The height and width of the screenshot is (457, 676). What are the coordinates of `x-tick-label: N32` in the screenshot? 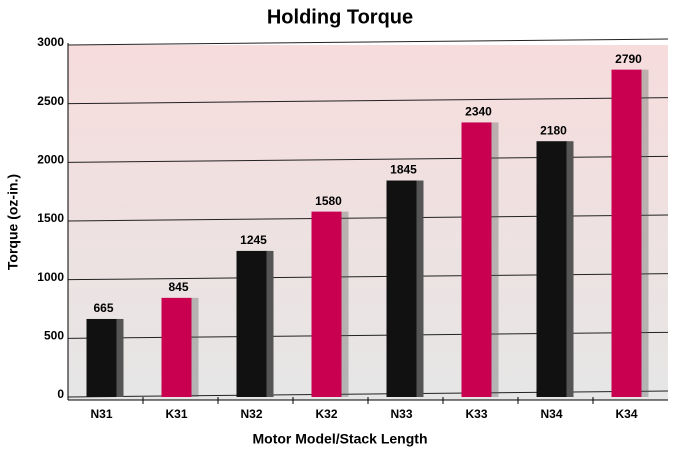 It's located at (251, 414).